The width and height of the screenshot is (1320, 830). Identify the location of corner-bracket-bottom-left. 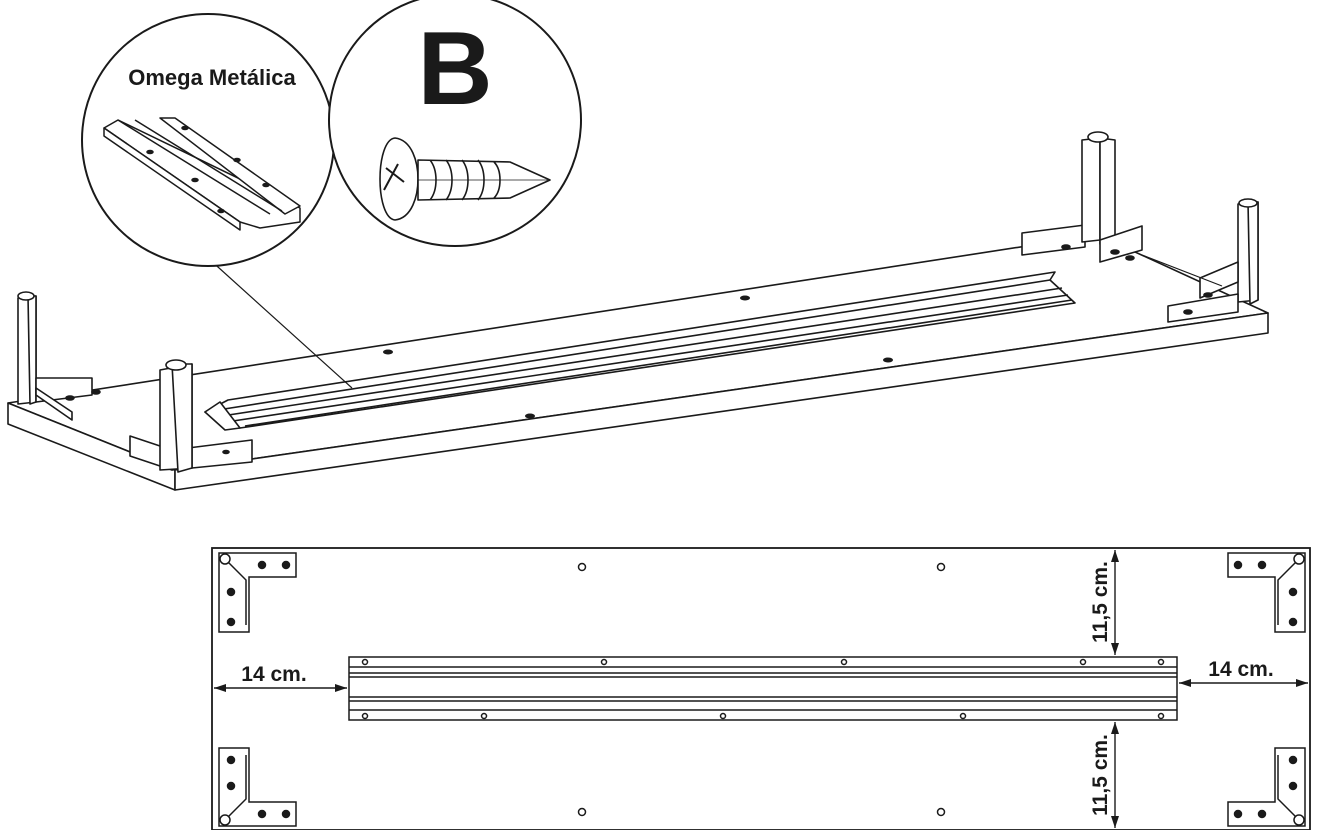
(257, 787).